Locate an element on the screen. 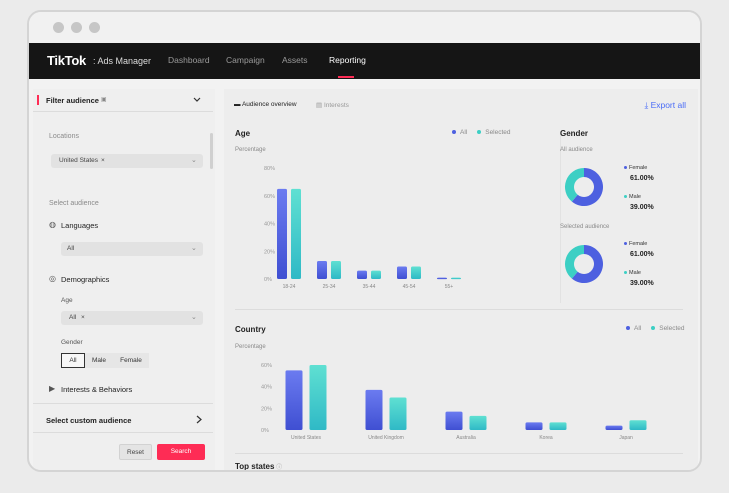  male-label: Male is located at coordinates (632, 197).